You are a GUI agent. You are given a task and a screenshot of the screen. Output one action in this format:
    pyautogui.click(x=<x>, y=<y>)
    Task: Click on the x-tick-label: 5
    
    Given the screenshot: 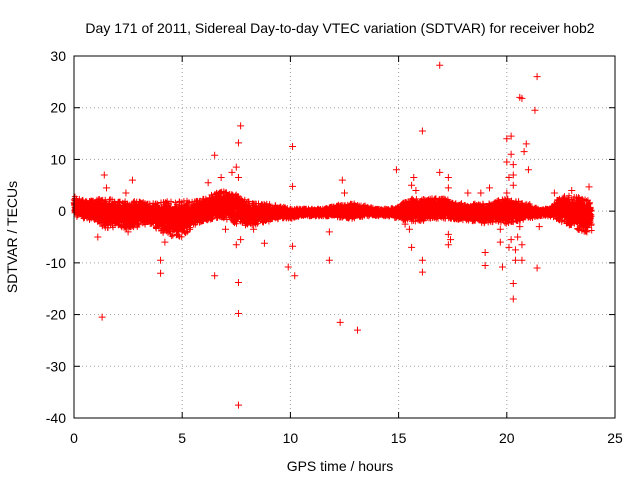 What is the action you would take?
    pyautogui.click(x=182, y=438)
    